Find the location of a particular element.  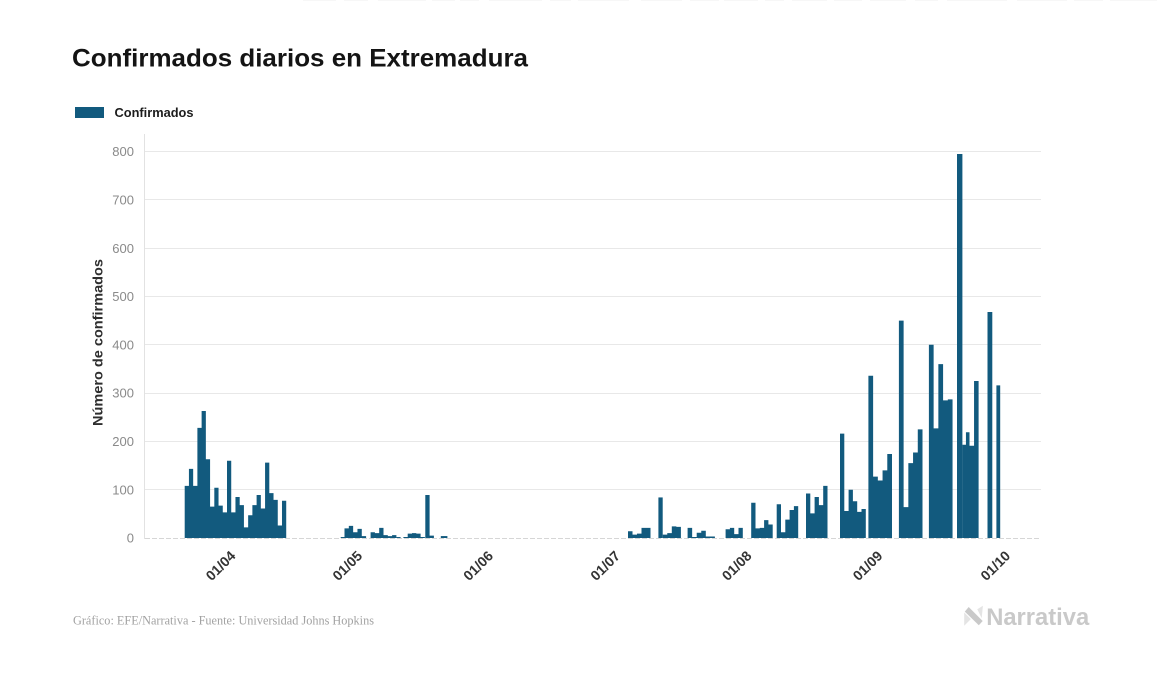

svg-text: Narrativa is located at coordinates (1038, 617).